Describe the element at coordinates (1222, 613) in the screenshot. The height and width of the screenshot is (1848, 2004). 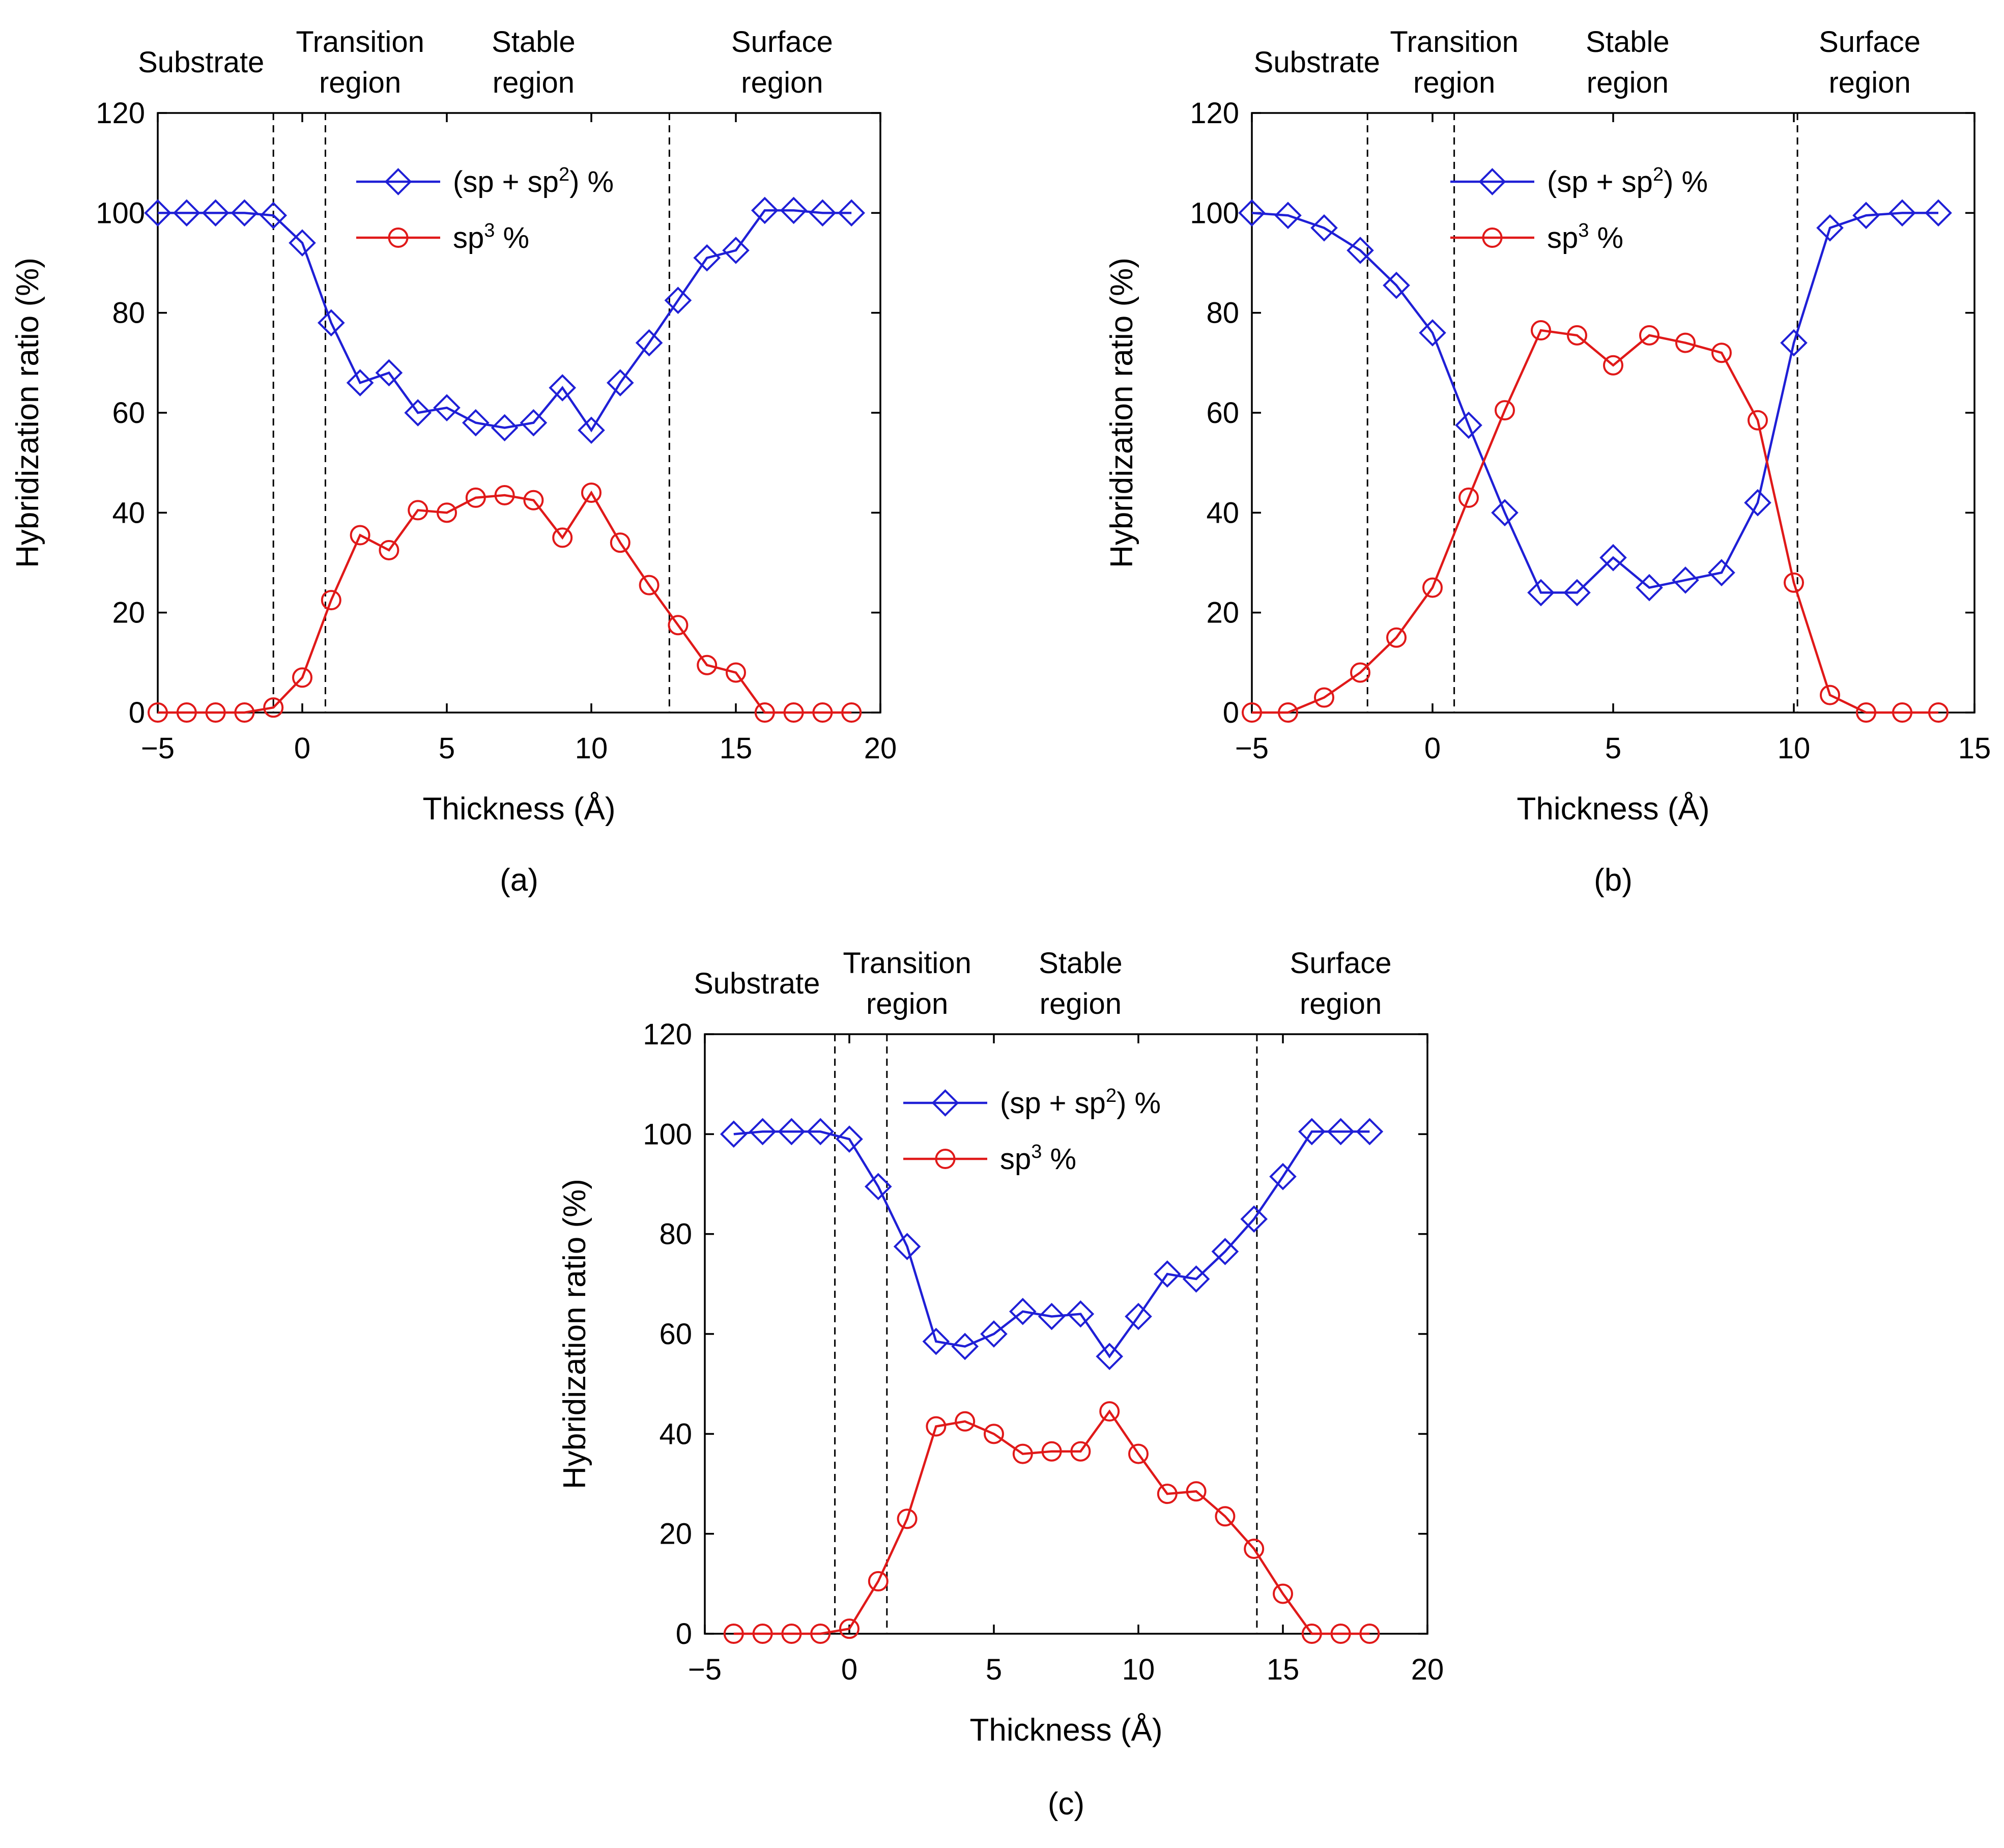
I see `y-tick-label: 20` at that location.